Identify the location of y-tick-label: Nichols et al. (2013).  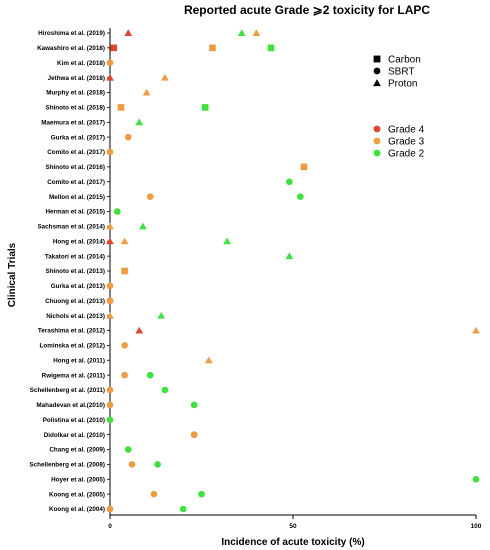
(75, 316).